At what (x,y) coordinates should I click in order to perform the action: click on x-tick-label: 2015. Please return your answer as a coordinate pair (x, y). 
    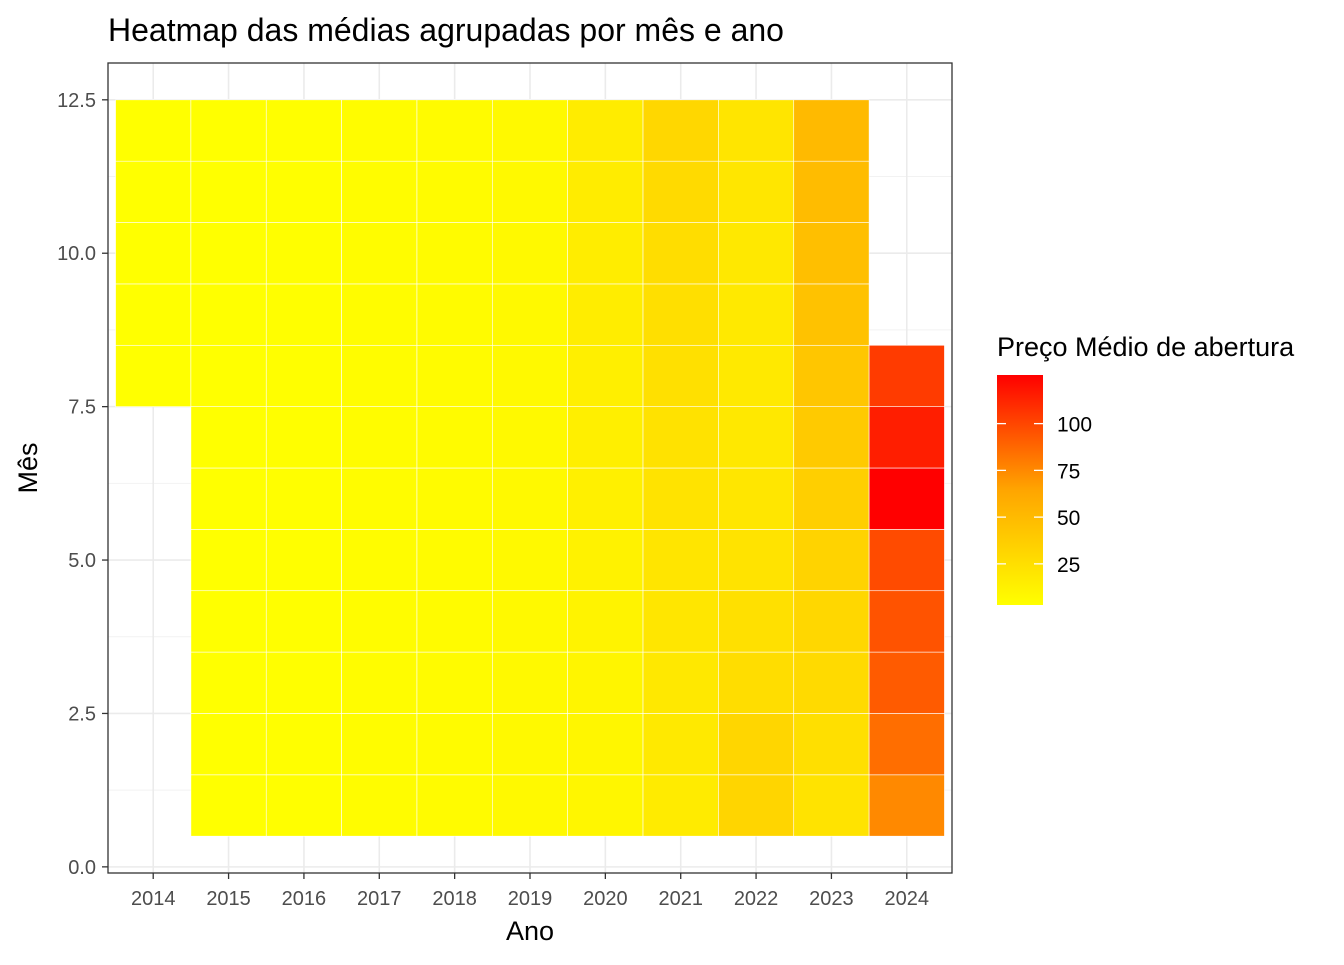
    Looking at the image, I should click on (228, 899).